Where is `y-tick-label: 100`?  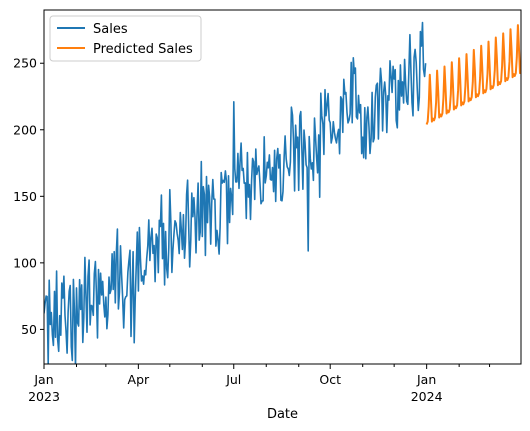
y-tick-label: 100 is located at coordinates (25, 262).